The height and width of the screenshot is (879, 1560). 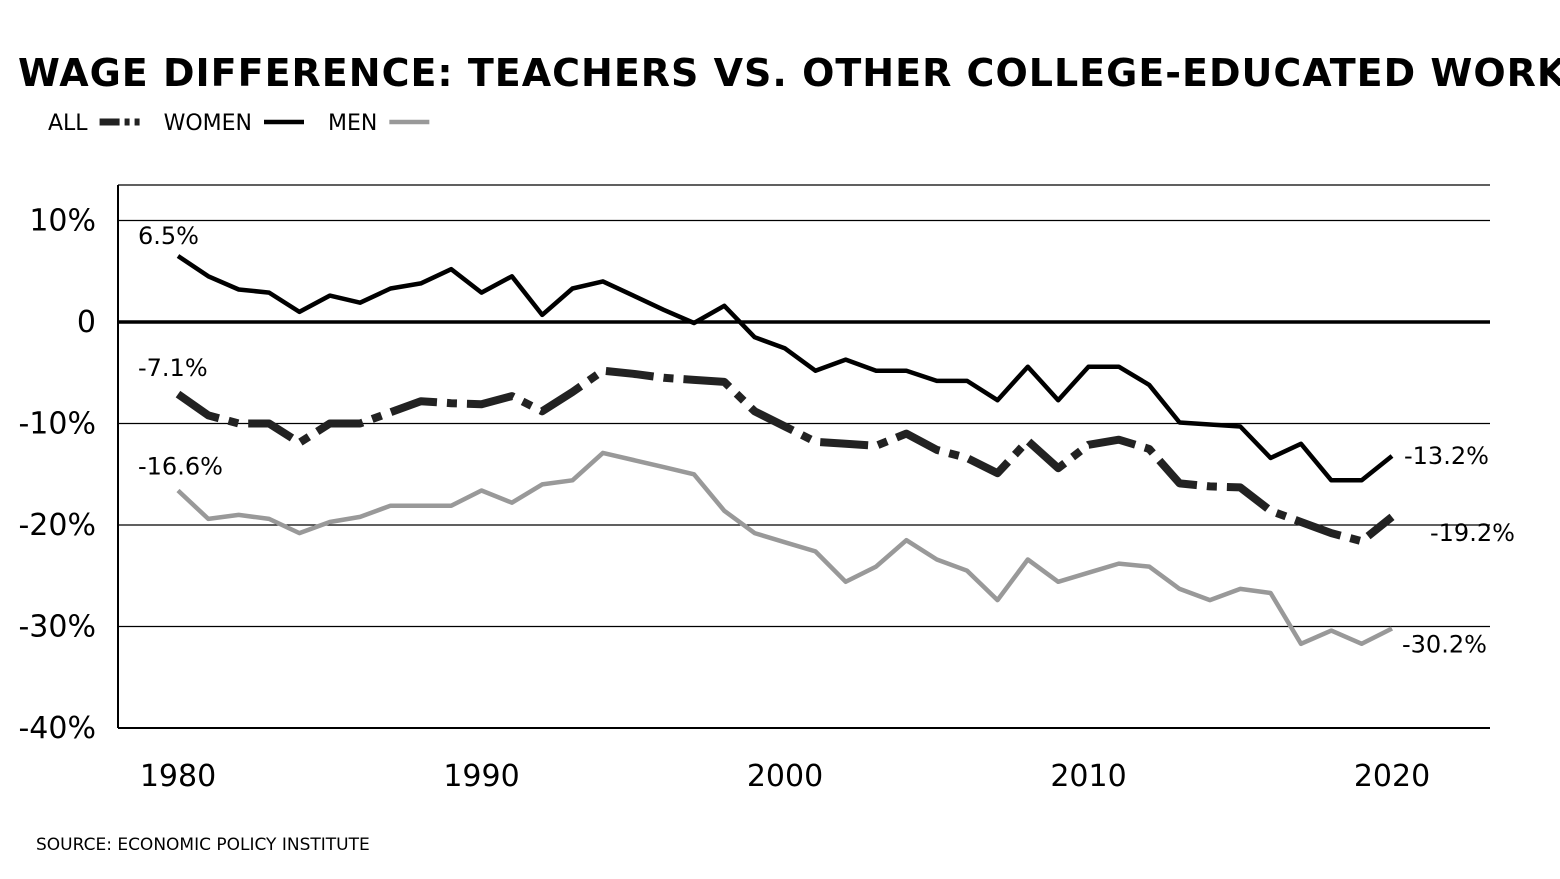 What do you see at coordinates (62, 221) in the screenshot?
I see `y-tick-label: 10%` at bounding box center [62, 221].